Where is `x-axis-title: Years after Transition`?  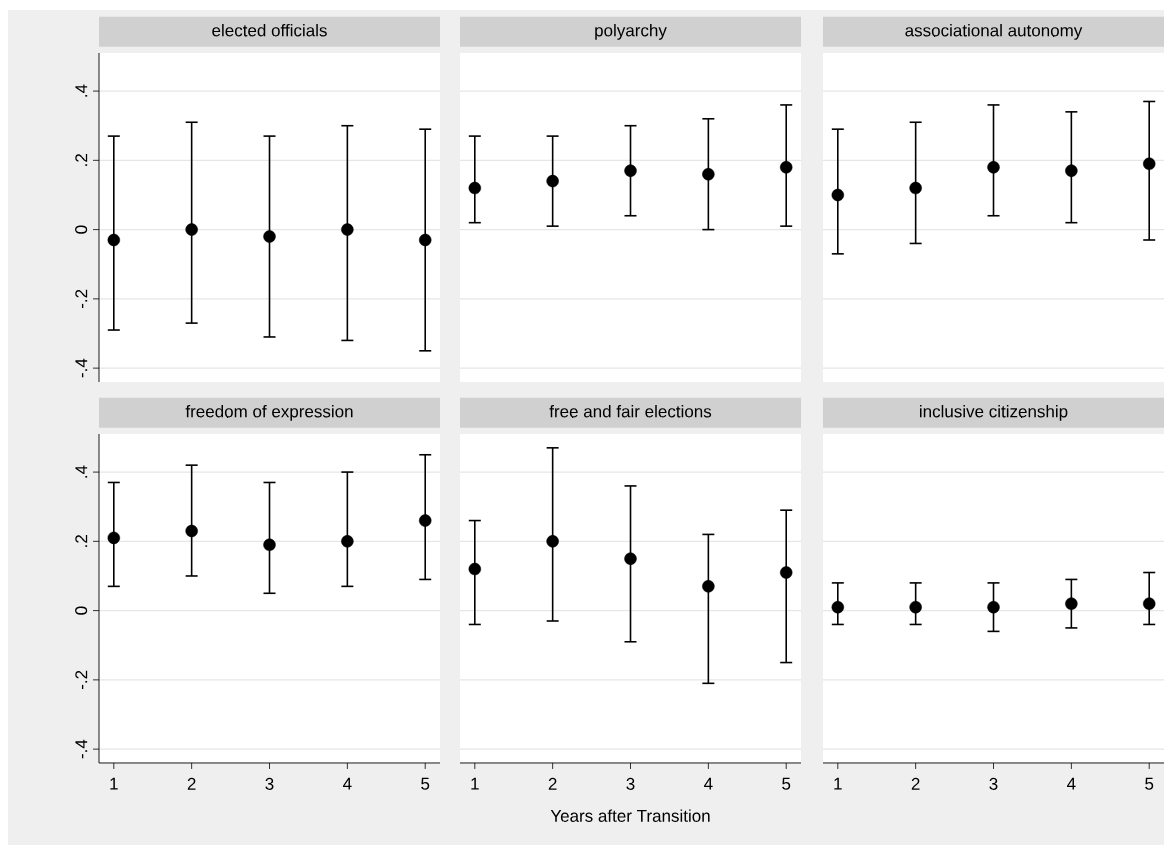 x-axis-title: Years after Transition is located at coordinates (630, 815).